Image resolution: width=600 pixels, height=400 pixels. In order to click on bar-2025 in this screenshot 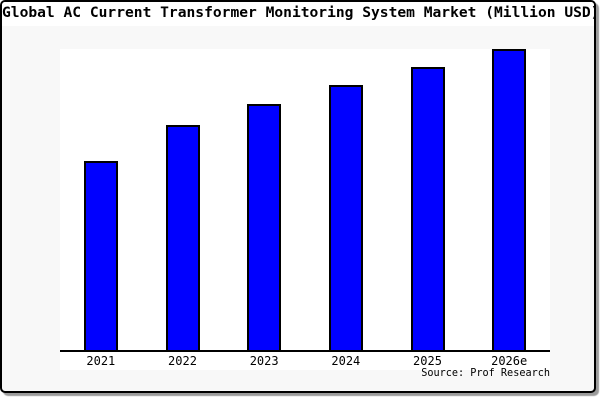, I will do `click(427, 209)`.